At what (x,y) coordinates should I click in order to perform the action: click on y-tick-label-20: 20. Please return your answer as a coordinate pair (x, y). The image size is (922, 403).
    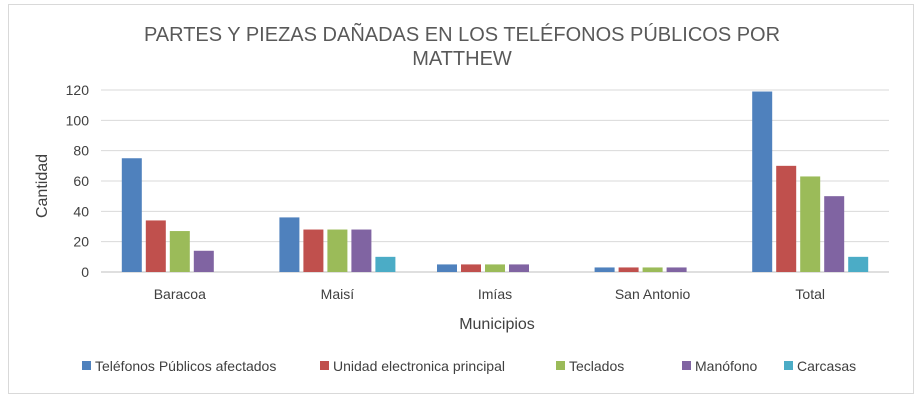
    Looking at the image, I should click on (81, 242).